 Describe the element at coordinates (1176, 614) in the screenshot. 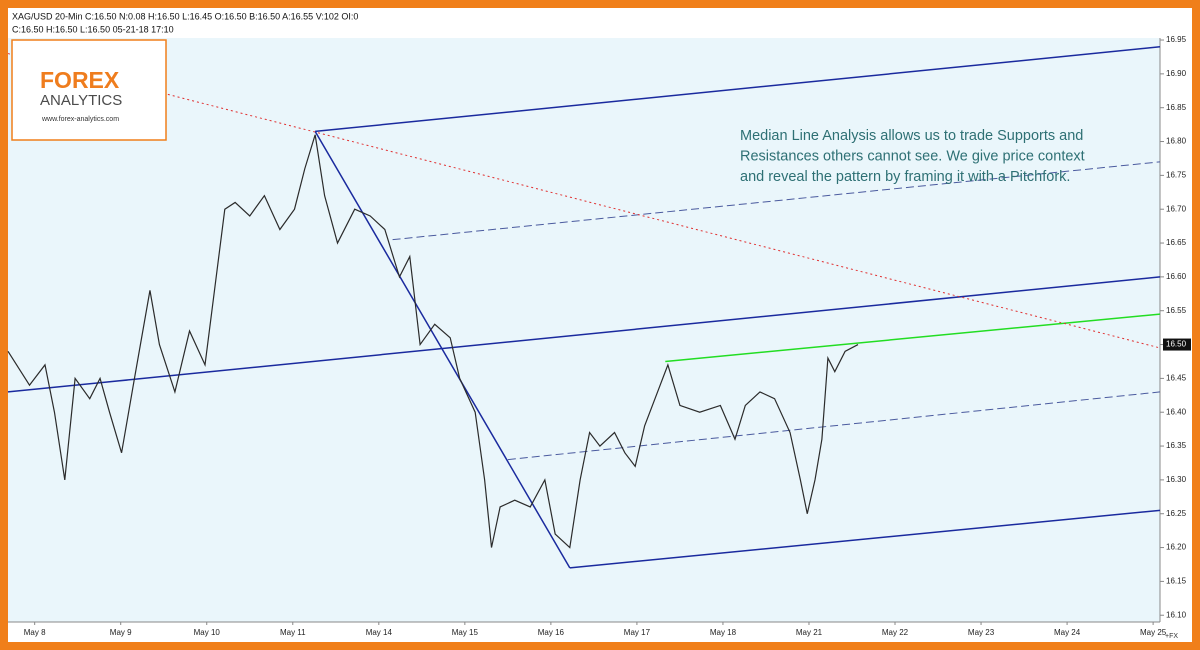

I see `y-tick-label: 16.10` at that location.